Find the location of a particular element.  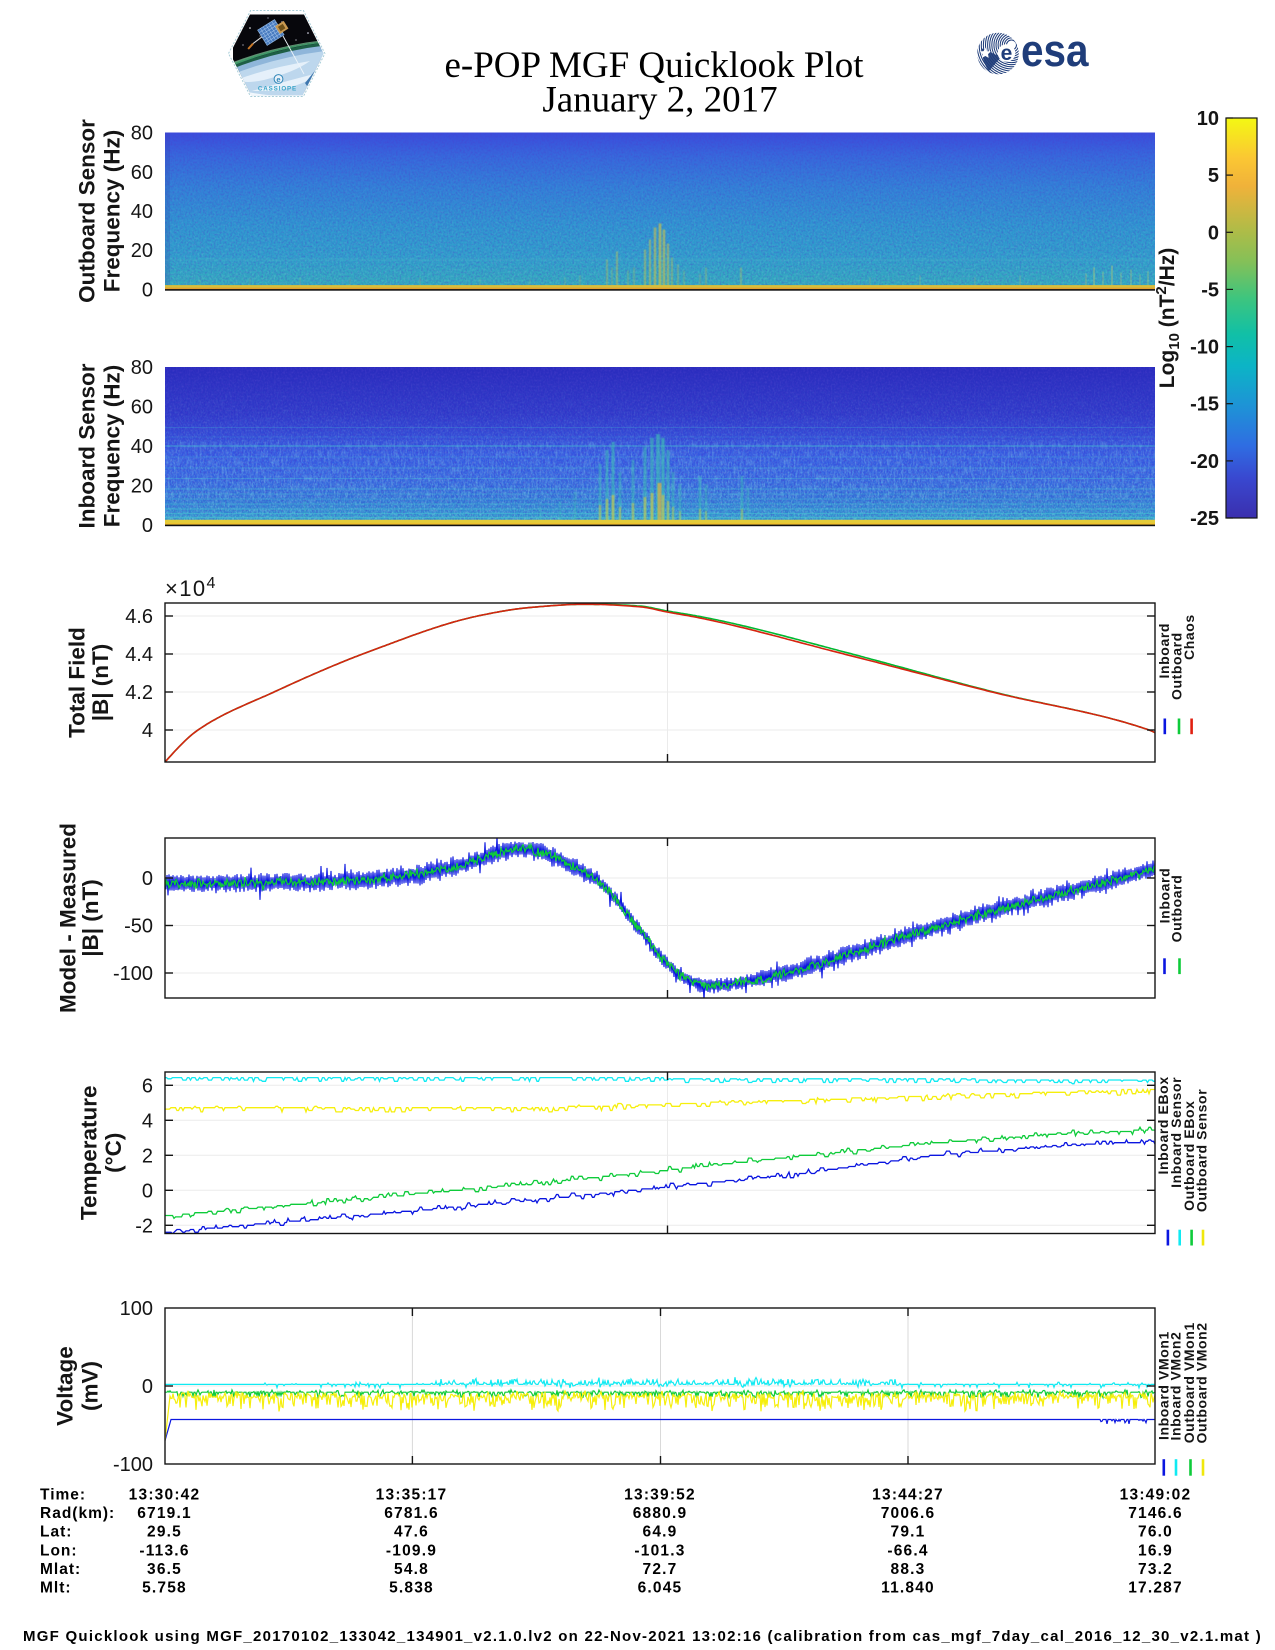

svg-text: 4.2 is located at coordinates (139, 693).